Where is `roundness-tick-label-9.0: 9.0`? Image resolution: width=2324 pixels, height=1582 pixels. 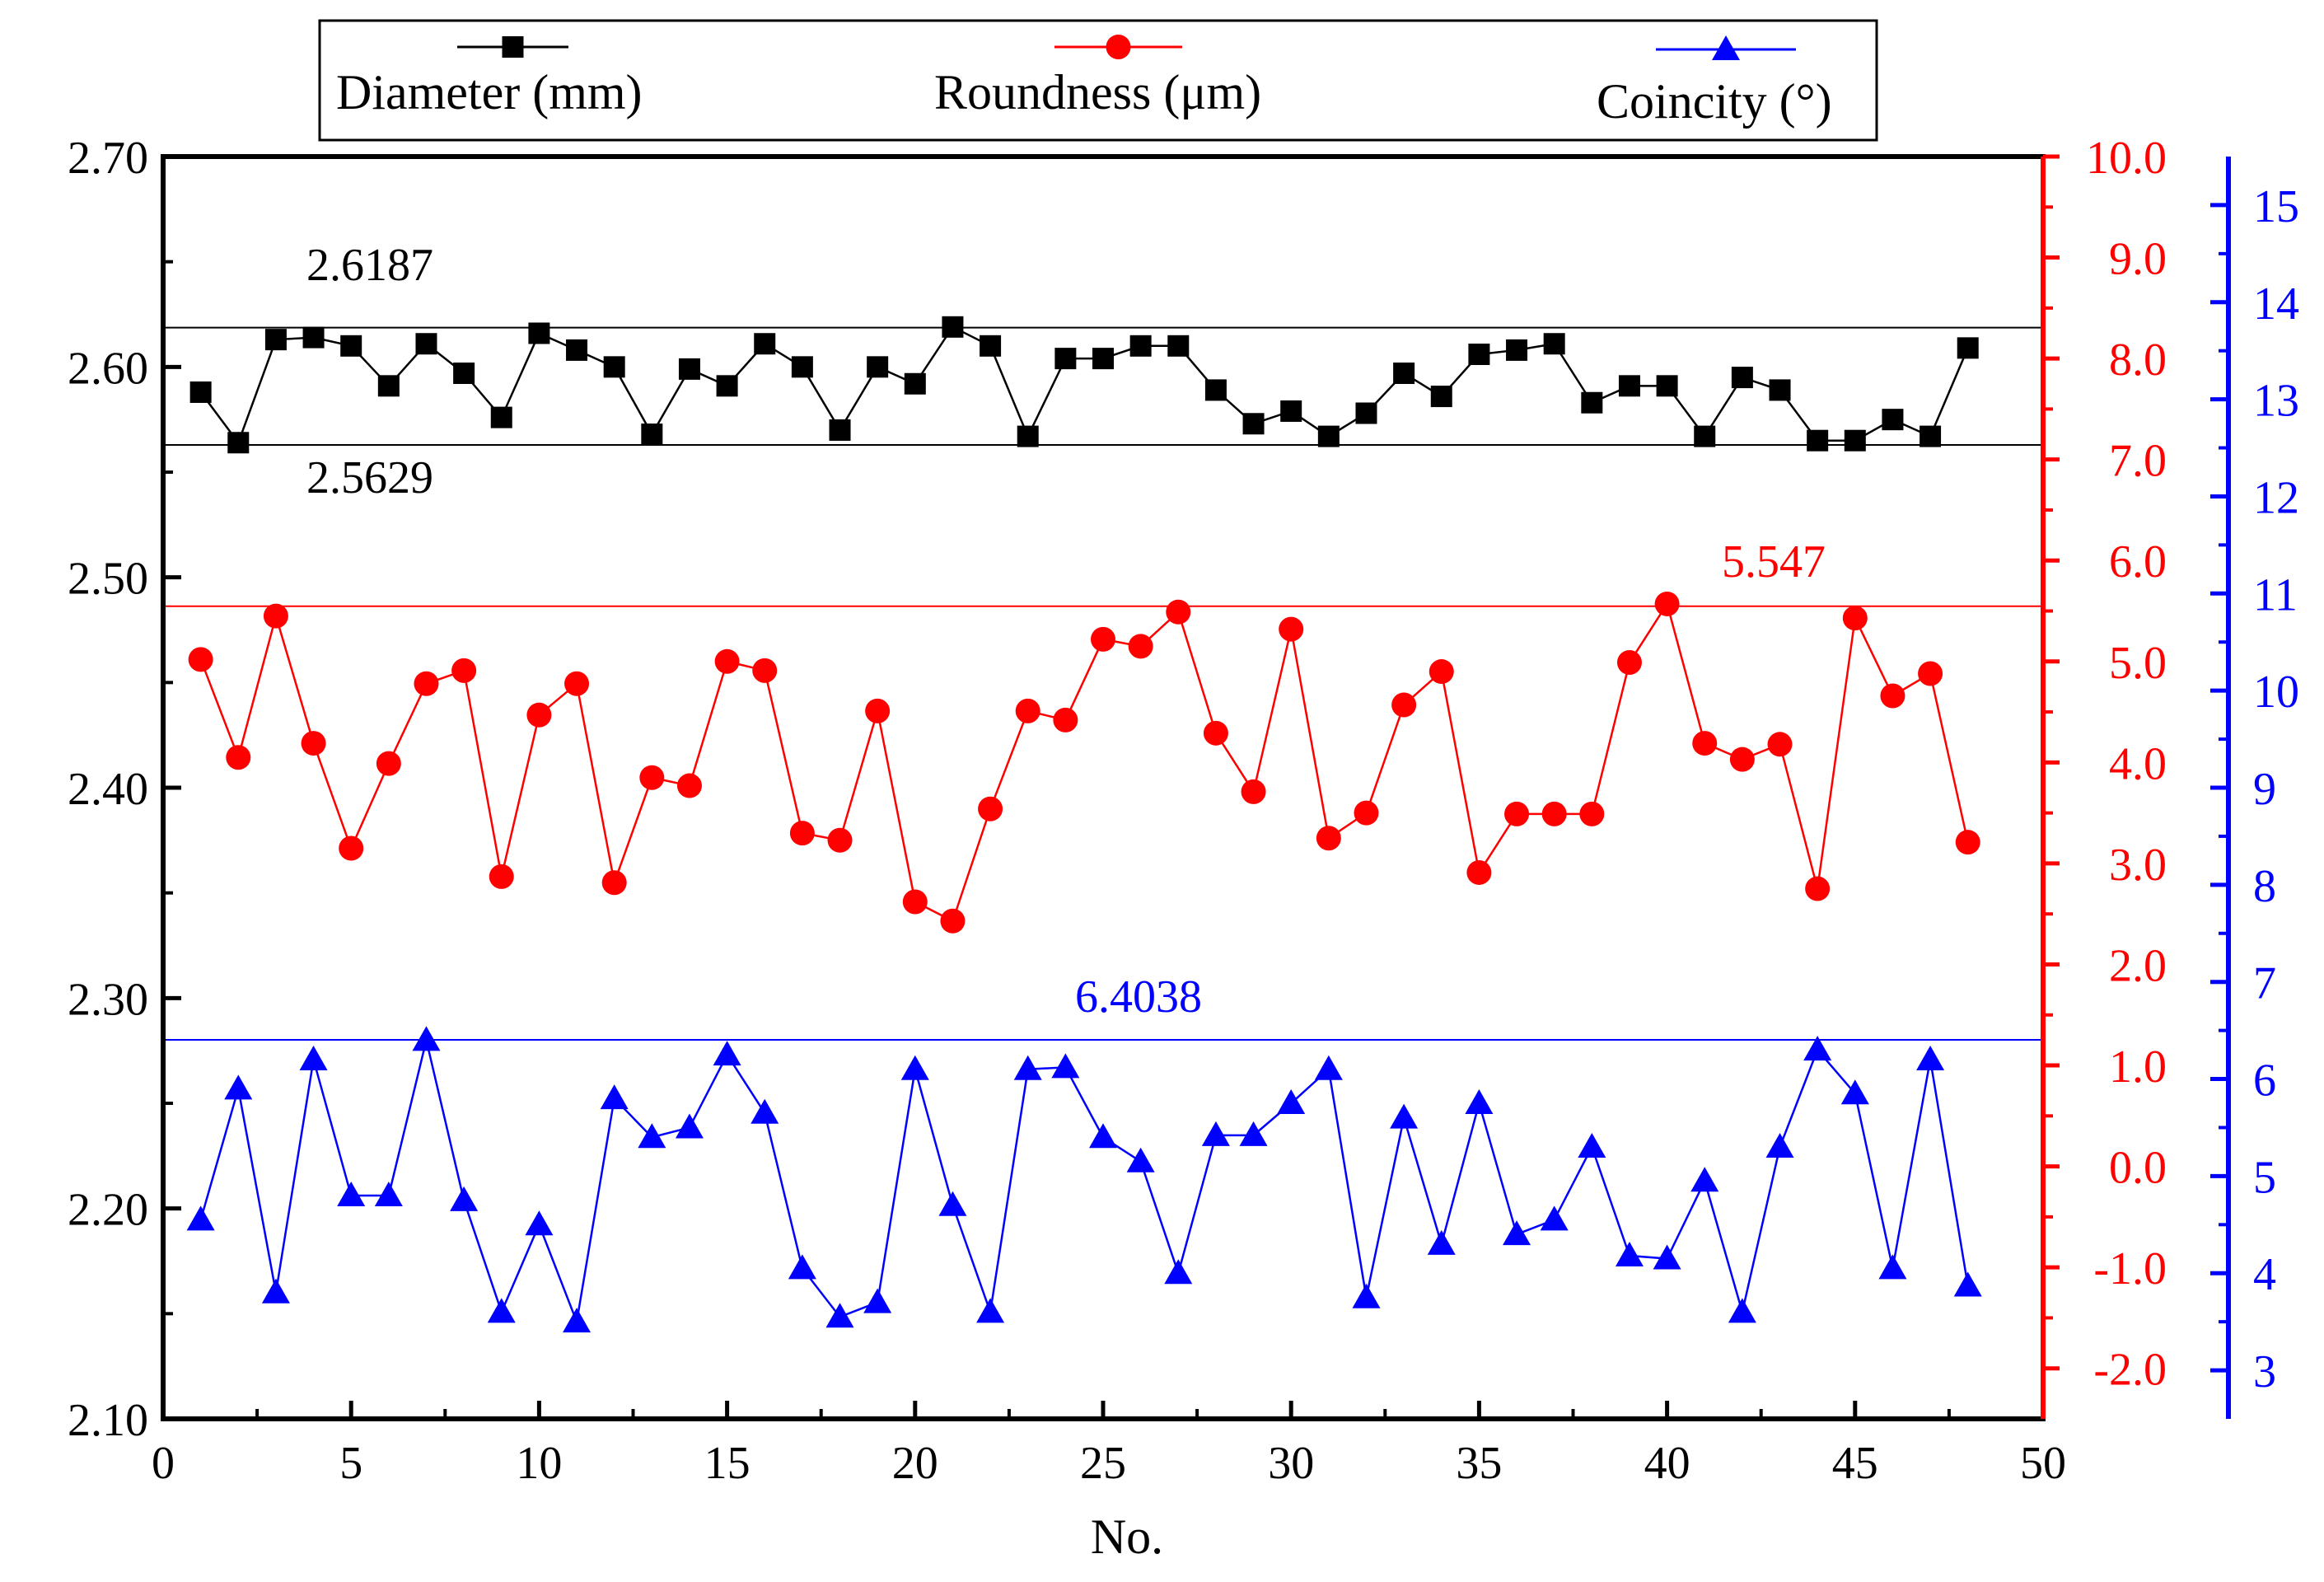
roundness-tick-label-9.0: 9.0 is located at coordinates (2138, 259).